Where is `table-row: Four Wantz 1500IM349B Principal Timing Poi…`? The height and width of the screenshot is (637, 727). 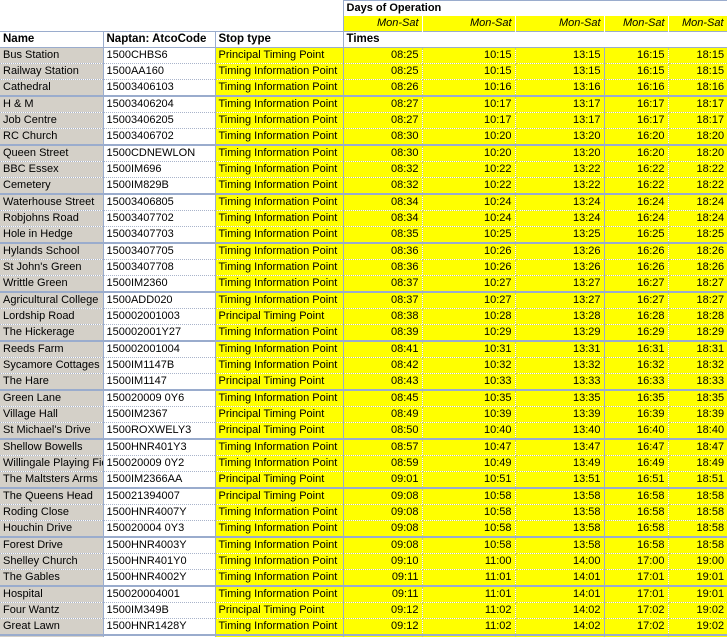
table-row: Four Wantz 1500IM349B Principal Timing Poi… is located at coordinates (363, 610).